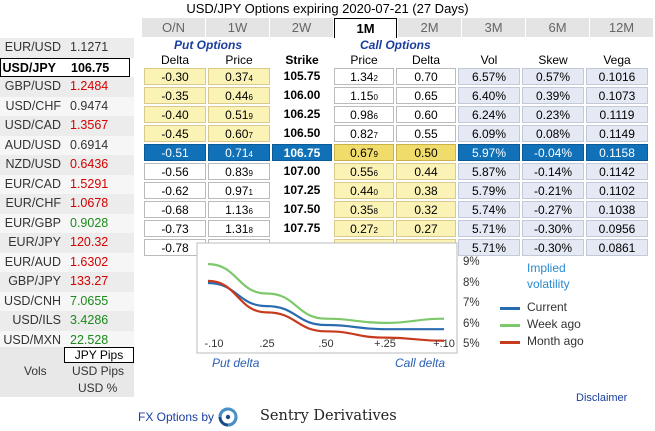 The image size is (655, 431). Describe the element at coordinates (32, 183) in the screenshot. I see `pair-name: EUR/CAD` at that location.